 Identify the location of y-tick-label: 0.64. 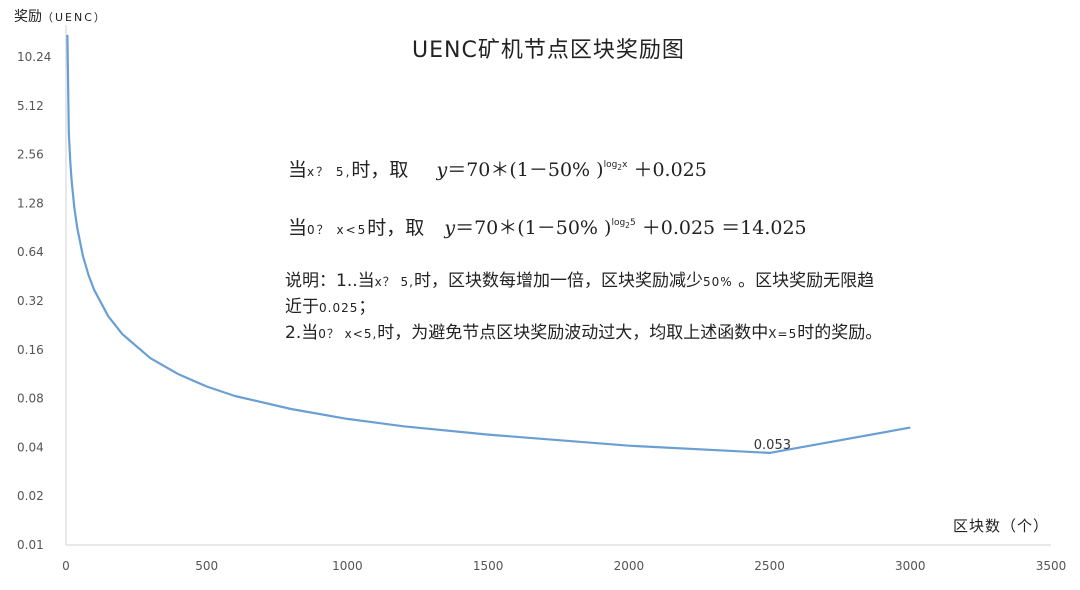
(30, 252).